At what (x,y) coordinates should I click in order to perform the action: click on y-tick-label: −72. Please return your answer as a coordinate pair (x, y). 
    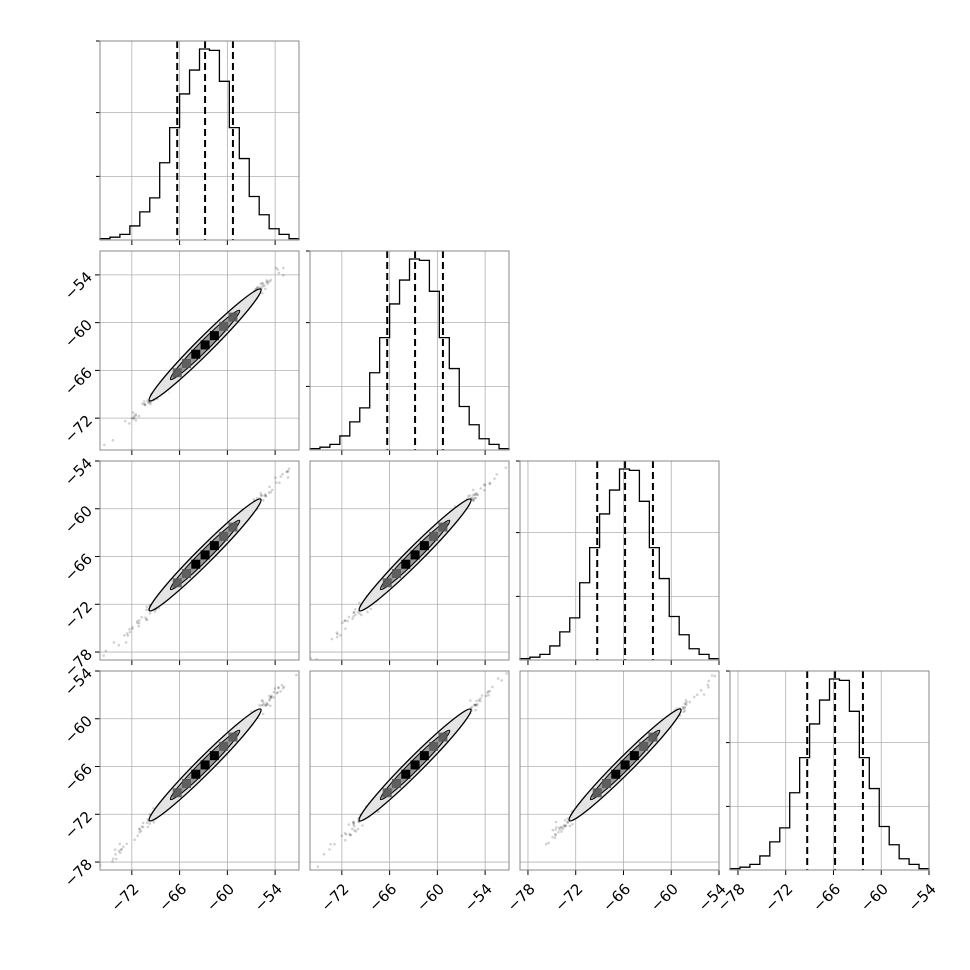
    Looking at the image, I should click on (78, 428).